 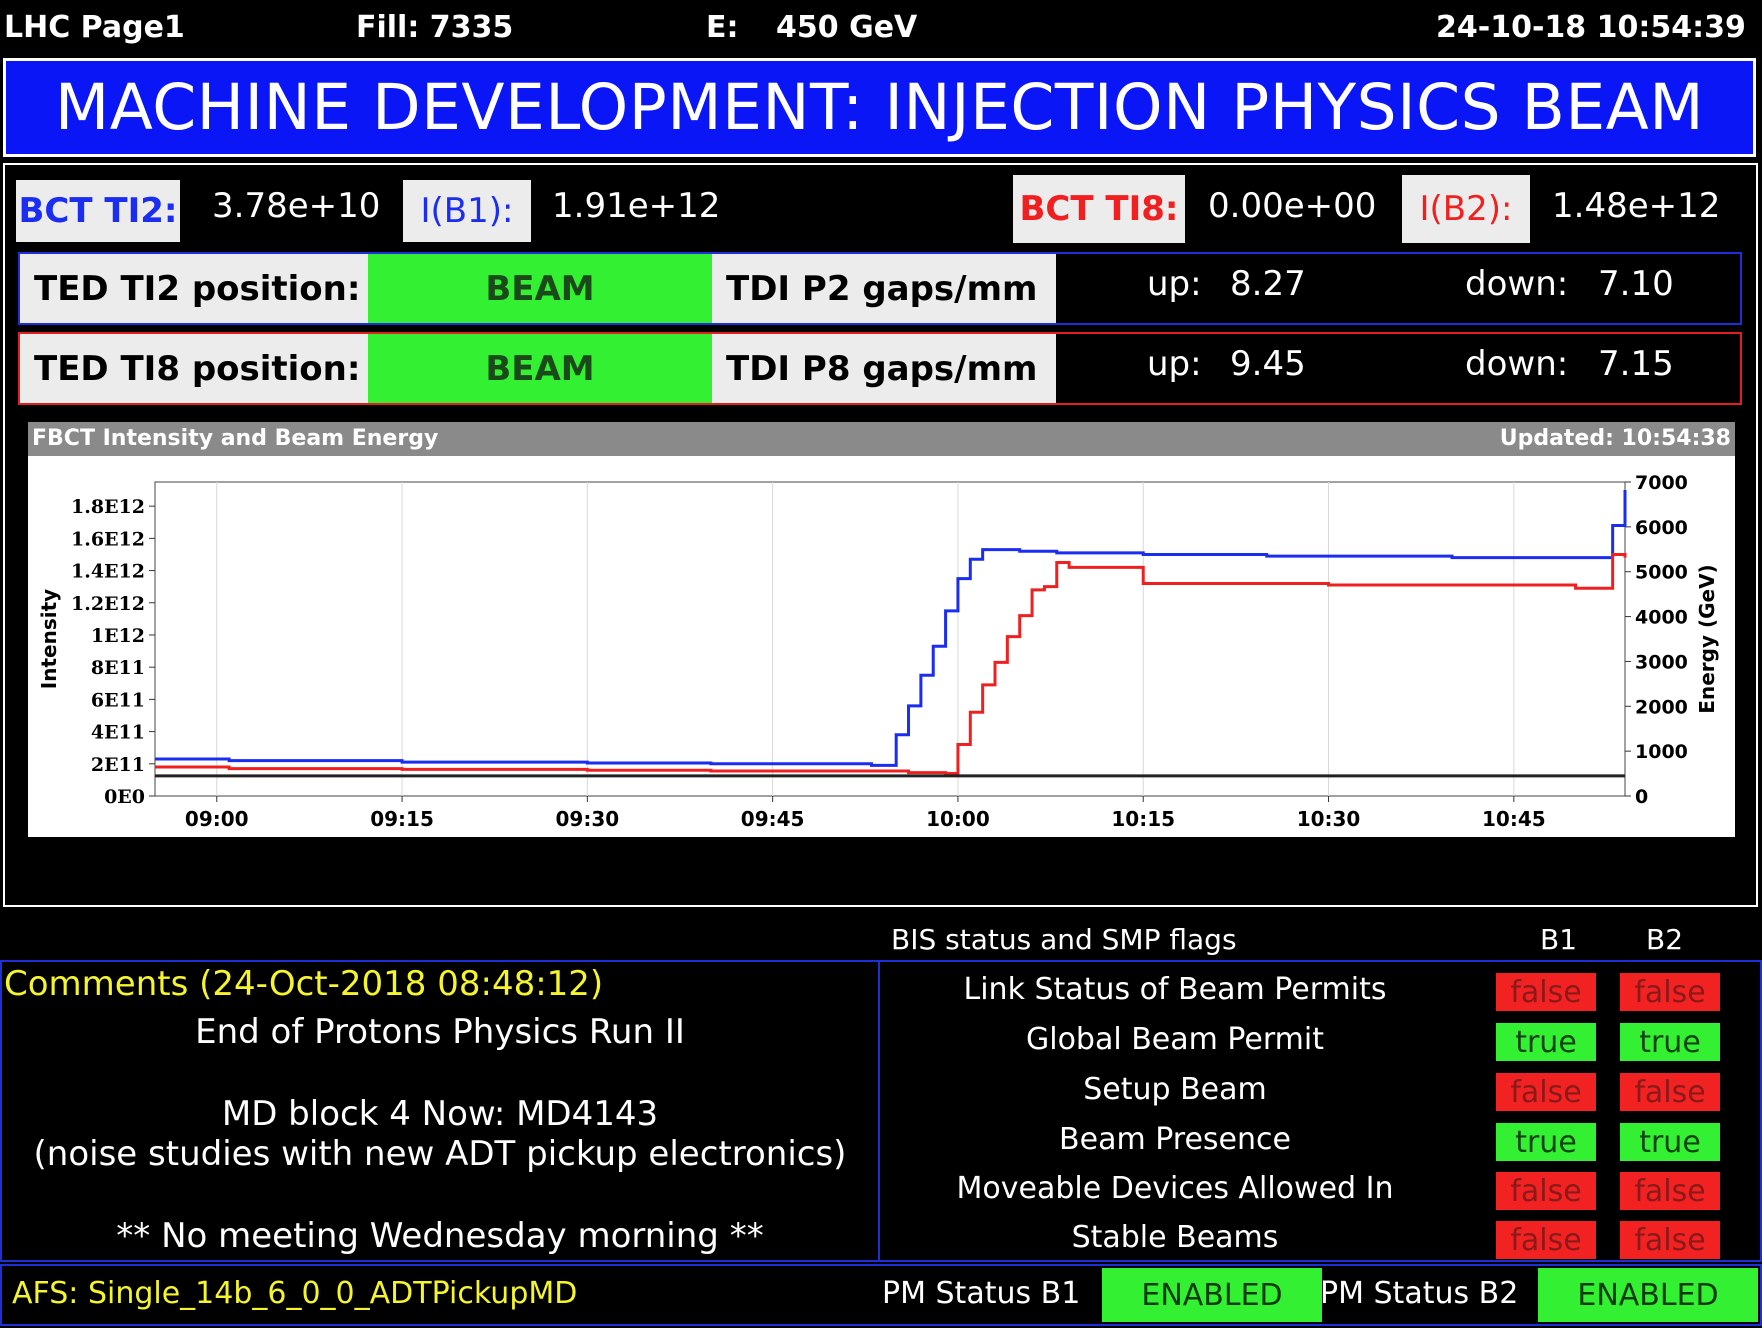 I want to click on page-name: LHC Page1, so click(x=94, y=27).